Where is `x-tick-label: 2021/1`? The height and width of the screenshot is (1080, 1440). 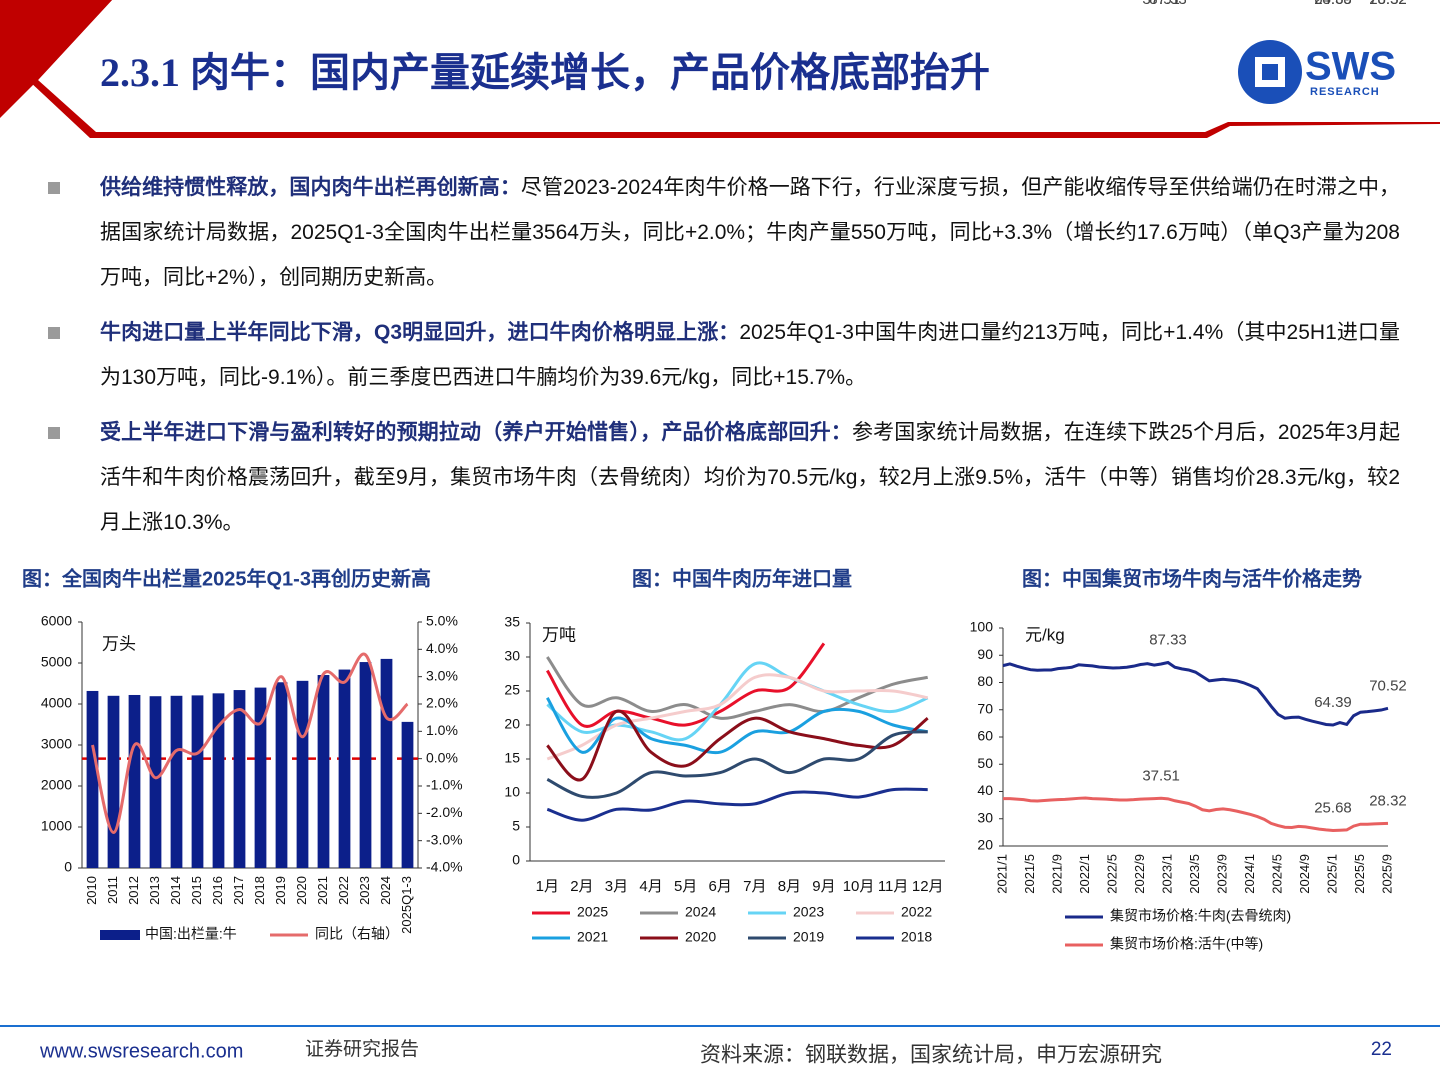
x-tick-label: 2021/1 is located at coordinates (1001, 874).